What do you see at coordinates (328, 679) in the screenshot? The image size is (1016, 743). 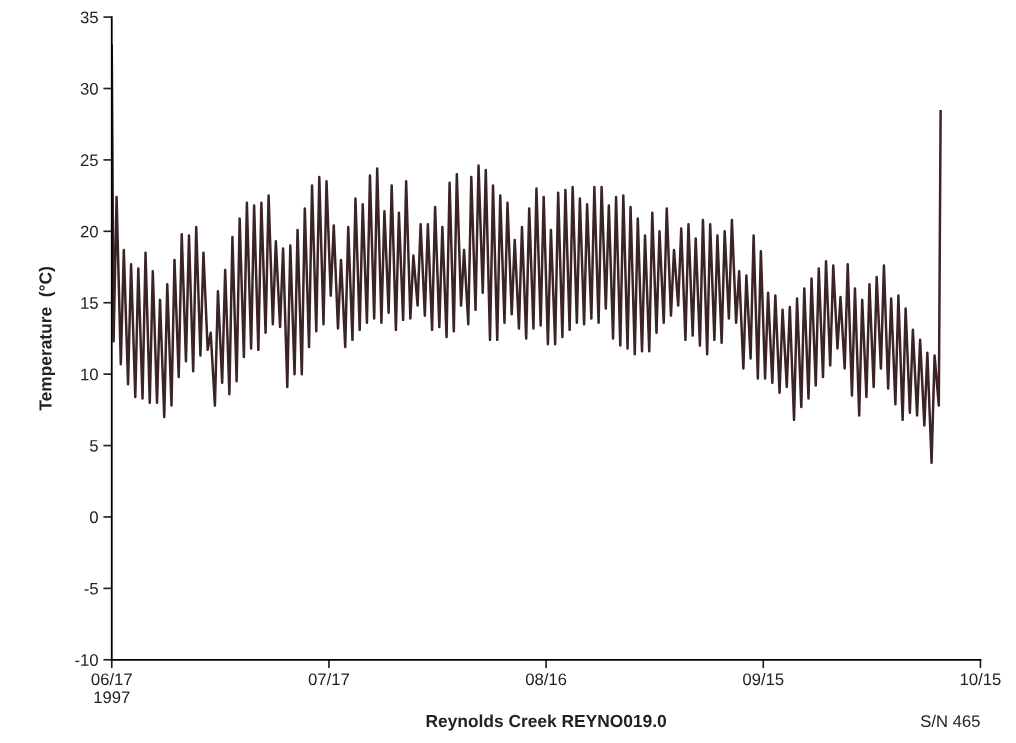 I see `x-tick-label: 07/17` at bounding box center [328, 679].